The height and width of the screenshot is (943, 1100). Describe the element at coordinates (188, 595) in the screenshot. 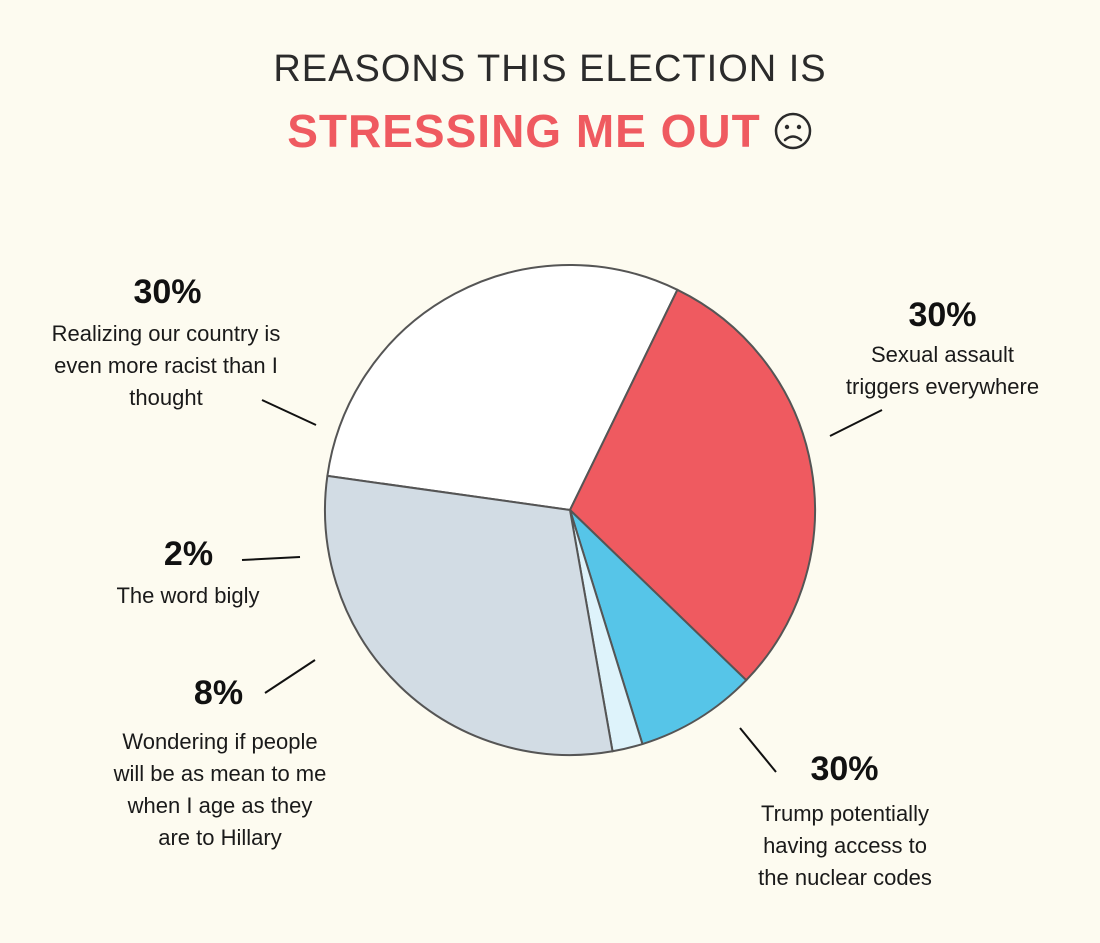

I see `slice-text-label: The word bigly` at that location.